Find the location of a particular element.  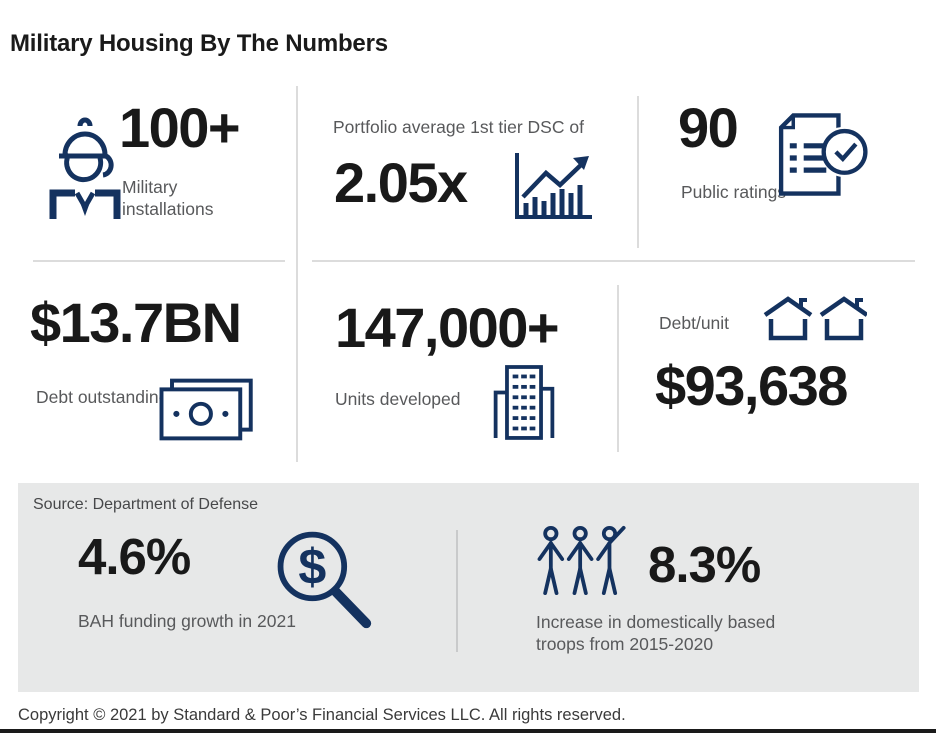

banknote-icon is located at coordinates (207, 409).